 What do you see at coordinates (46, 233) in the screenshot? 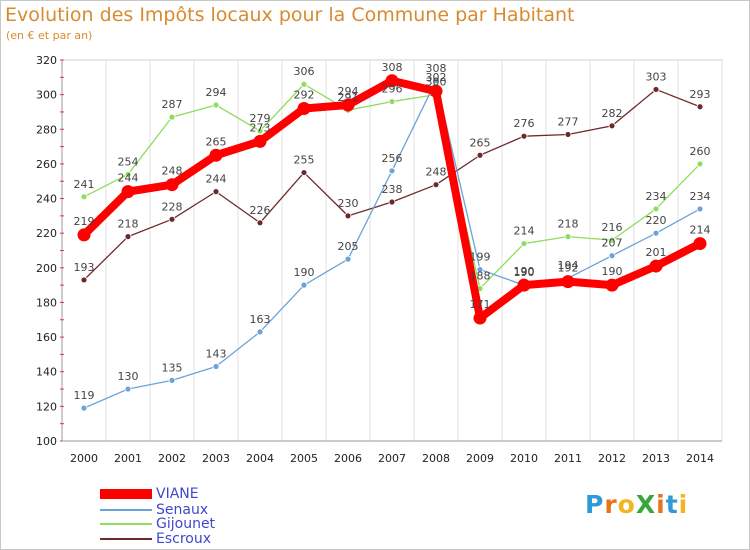
I see `y-tick-label: 220` at bounding box center [46, 233].